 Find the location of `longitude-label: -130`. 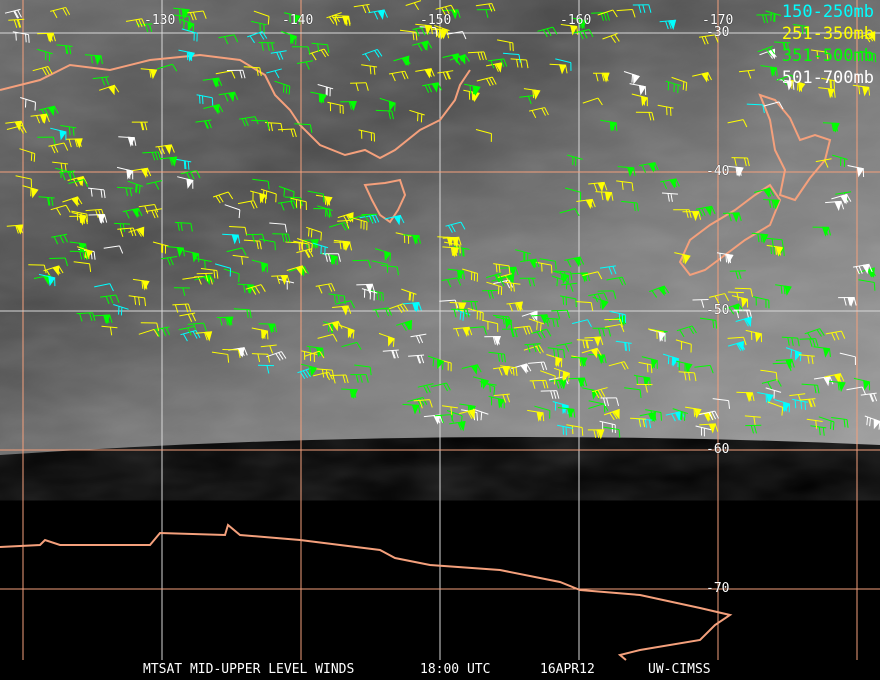

longitude-label: -130 is located at coordinates (160, 20).